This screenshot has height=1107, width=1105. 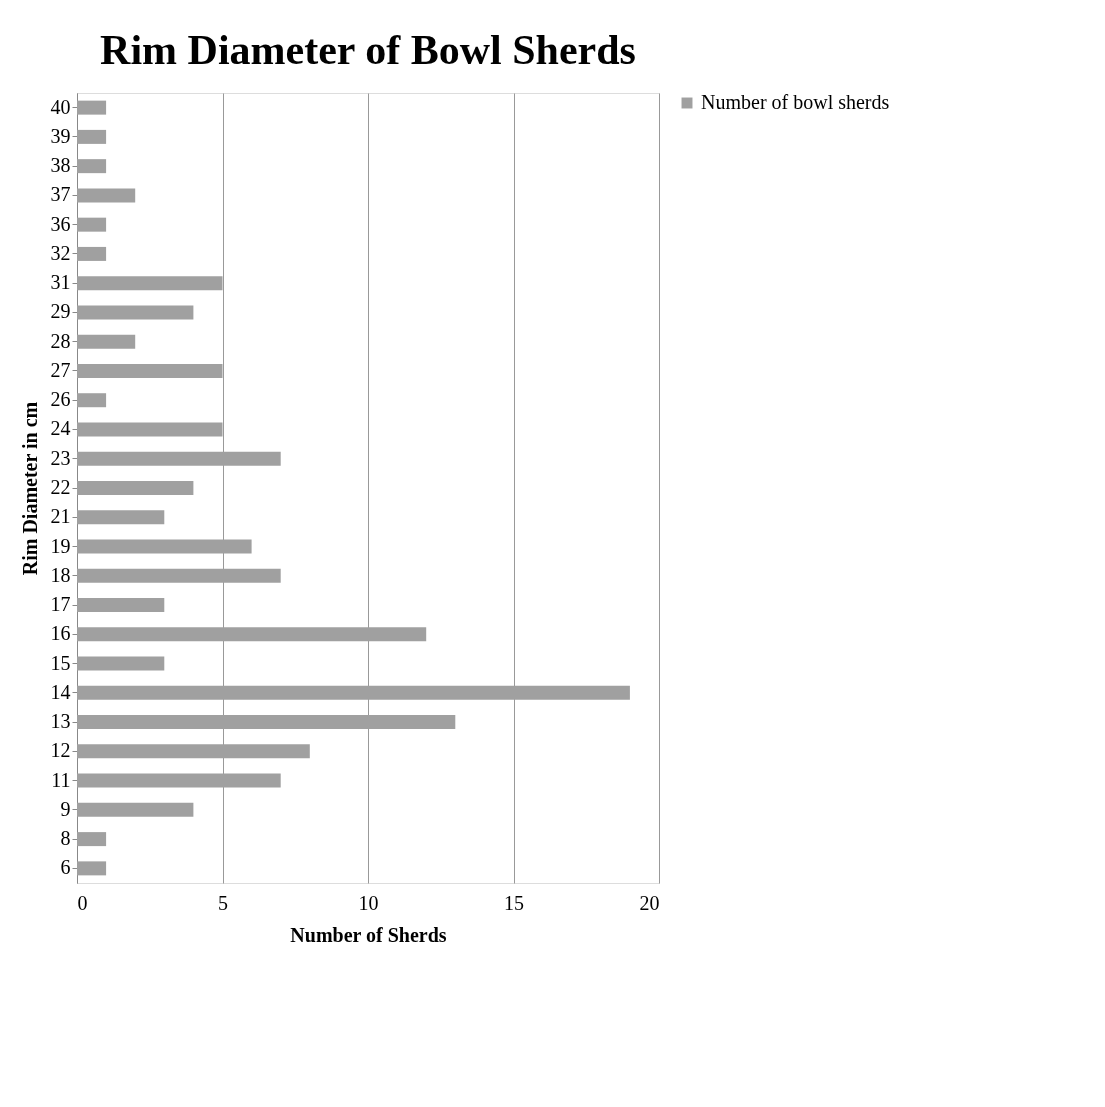 What do you see at coordinates (60, 340) in the screenshot?
I see `y-tick-label: 28` at bounding box center [60, 340].